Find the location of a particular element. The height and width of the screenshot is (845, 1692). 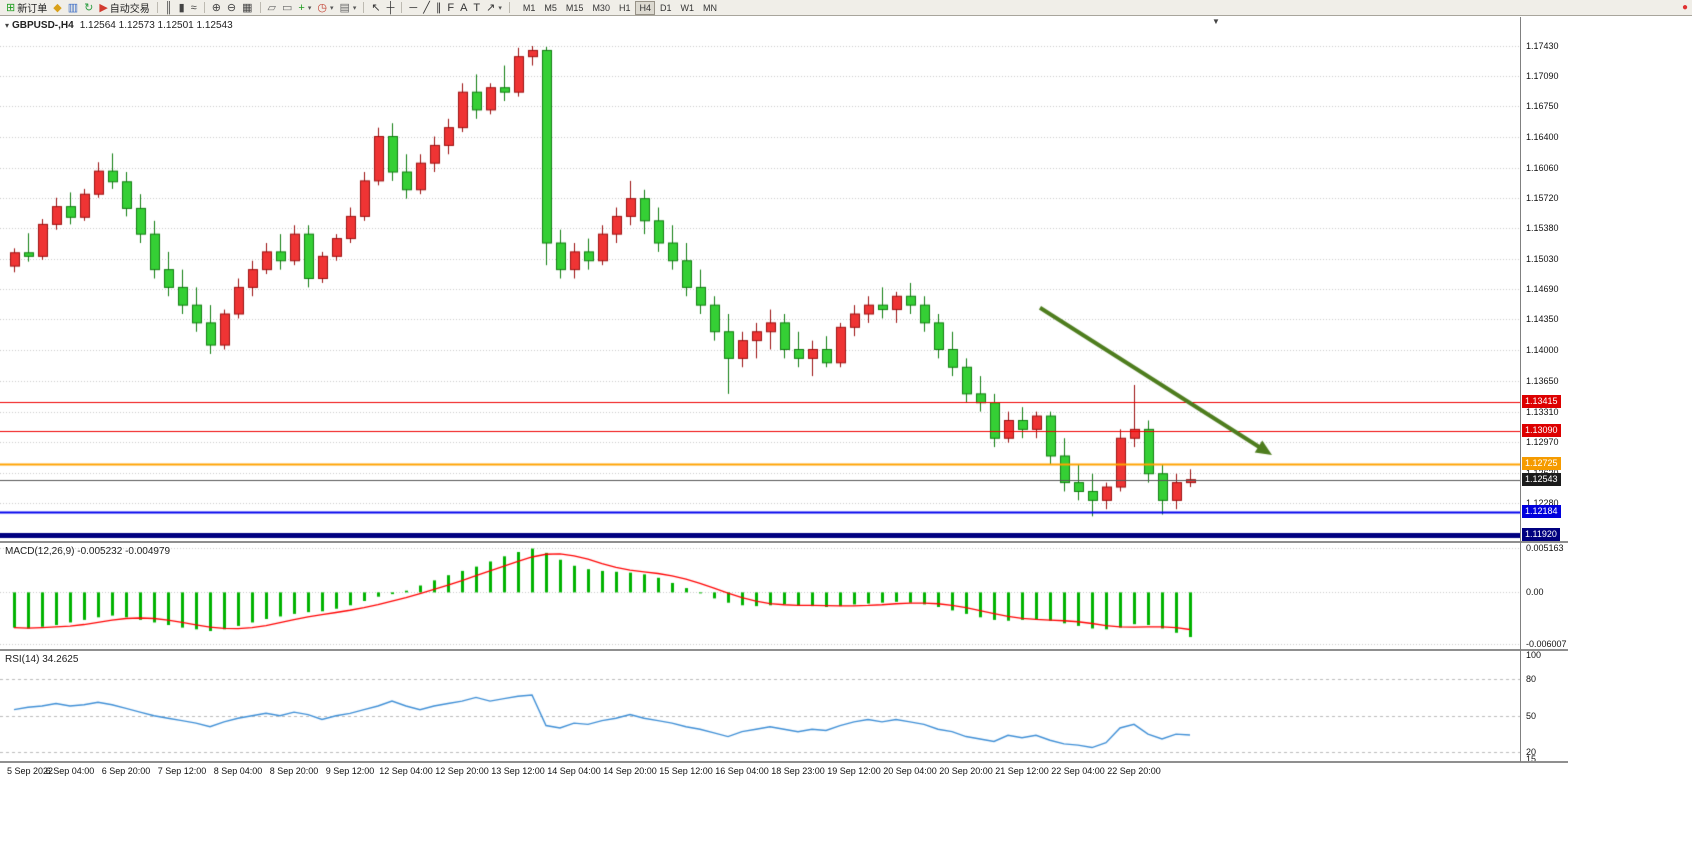

time-tick: 14 Sep 04:00 is located at coordinates (574, 771).